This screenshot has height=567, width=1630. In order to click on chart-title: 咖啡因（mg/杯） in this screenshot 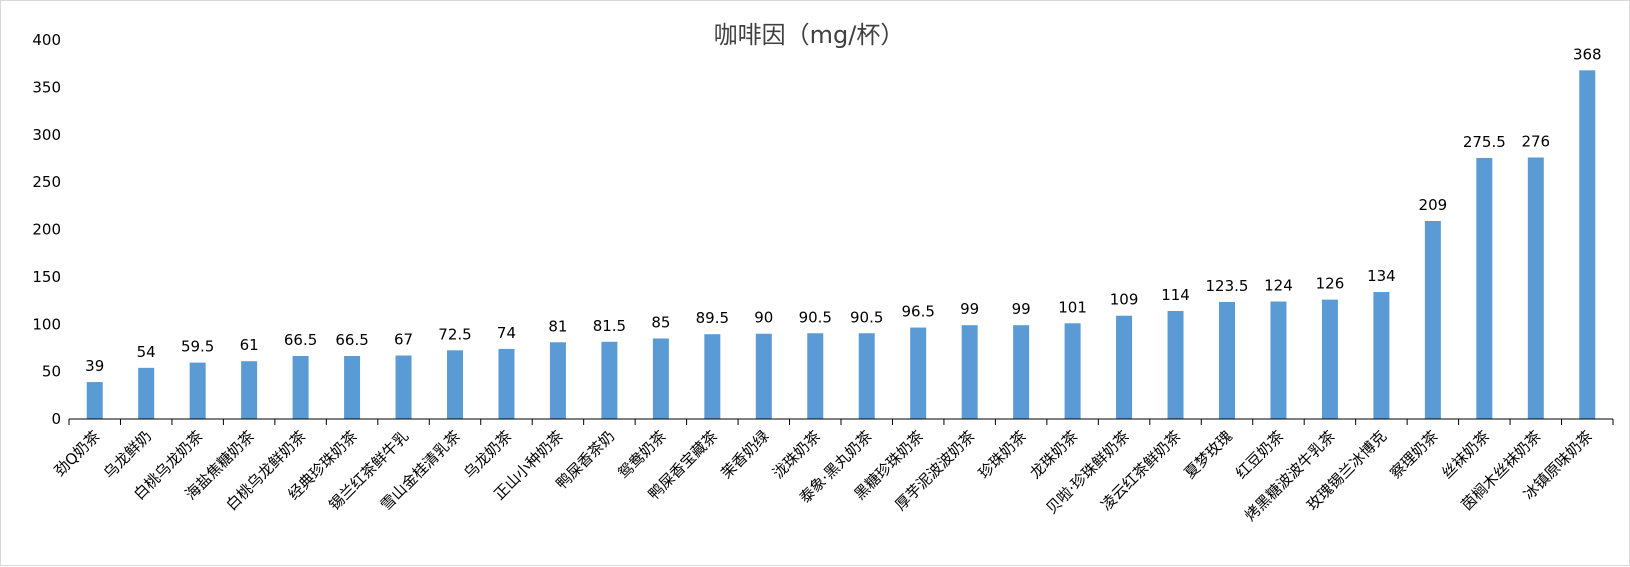, I will do `click(809, 35)`.